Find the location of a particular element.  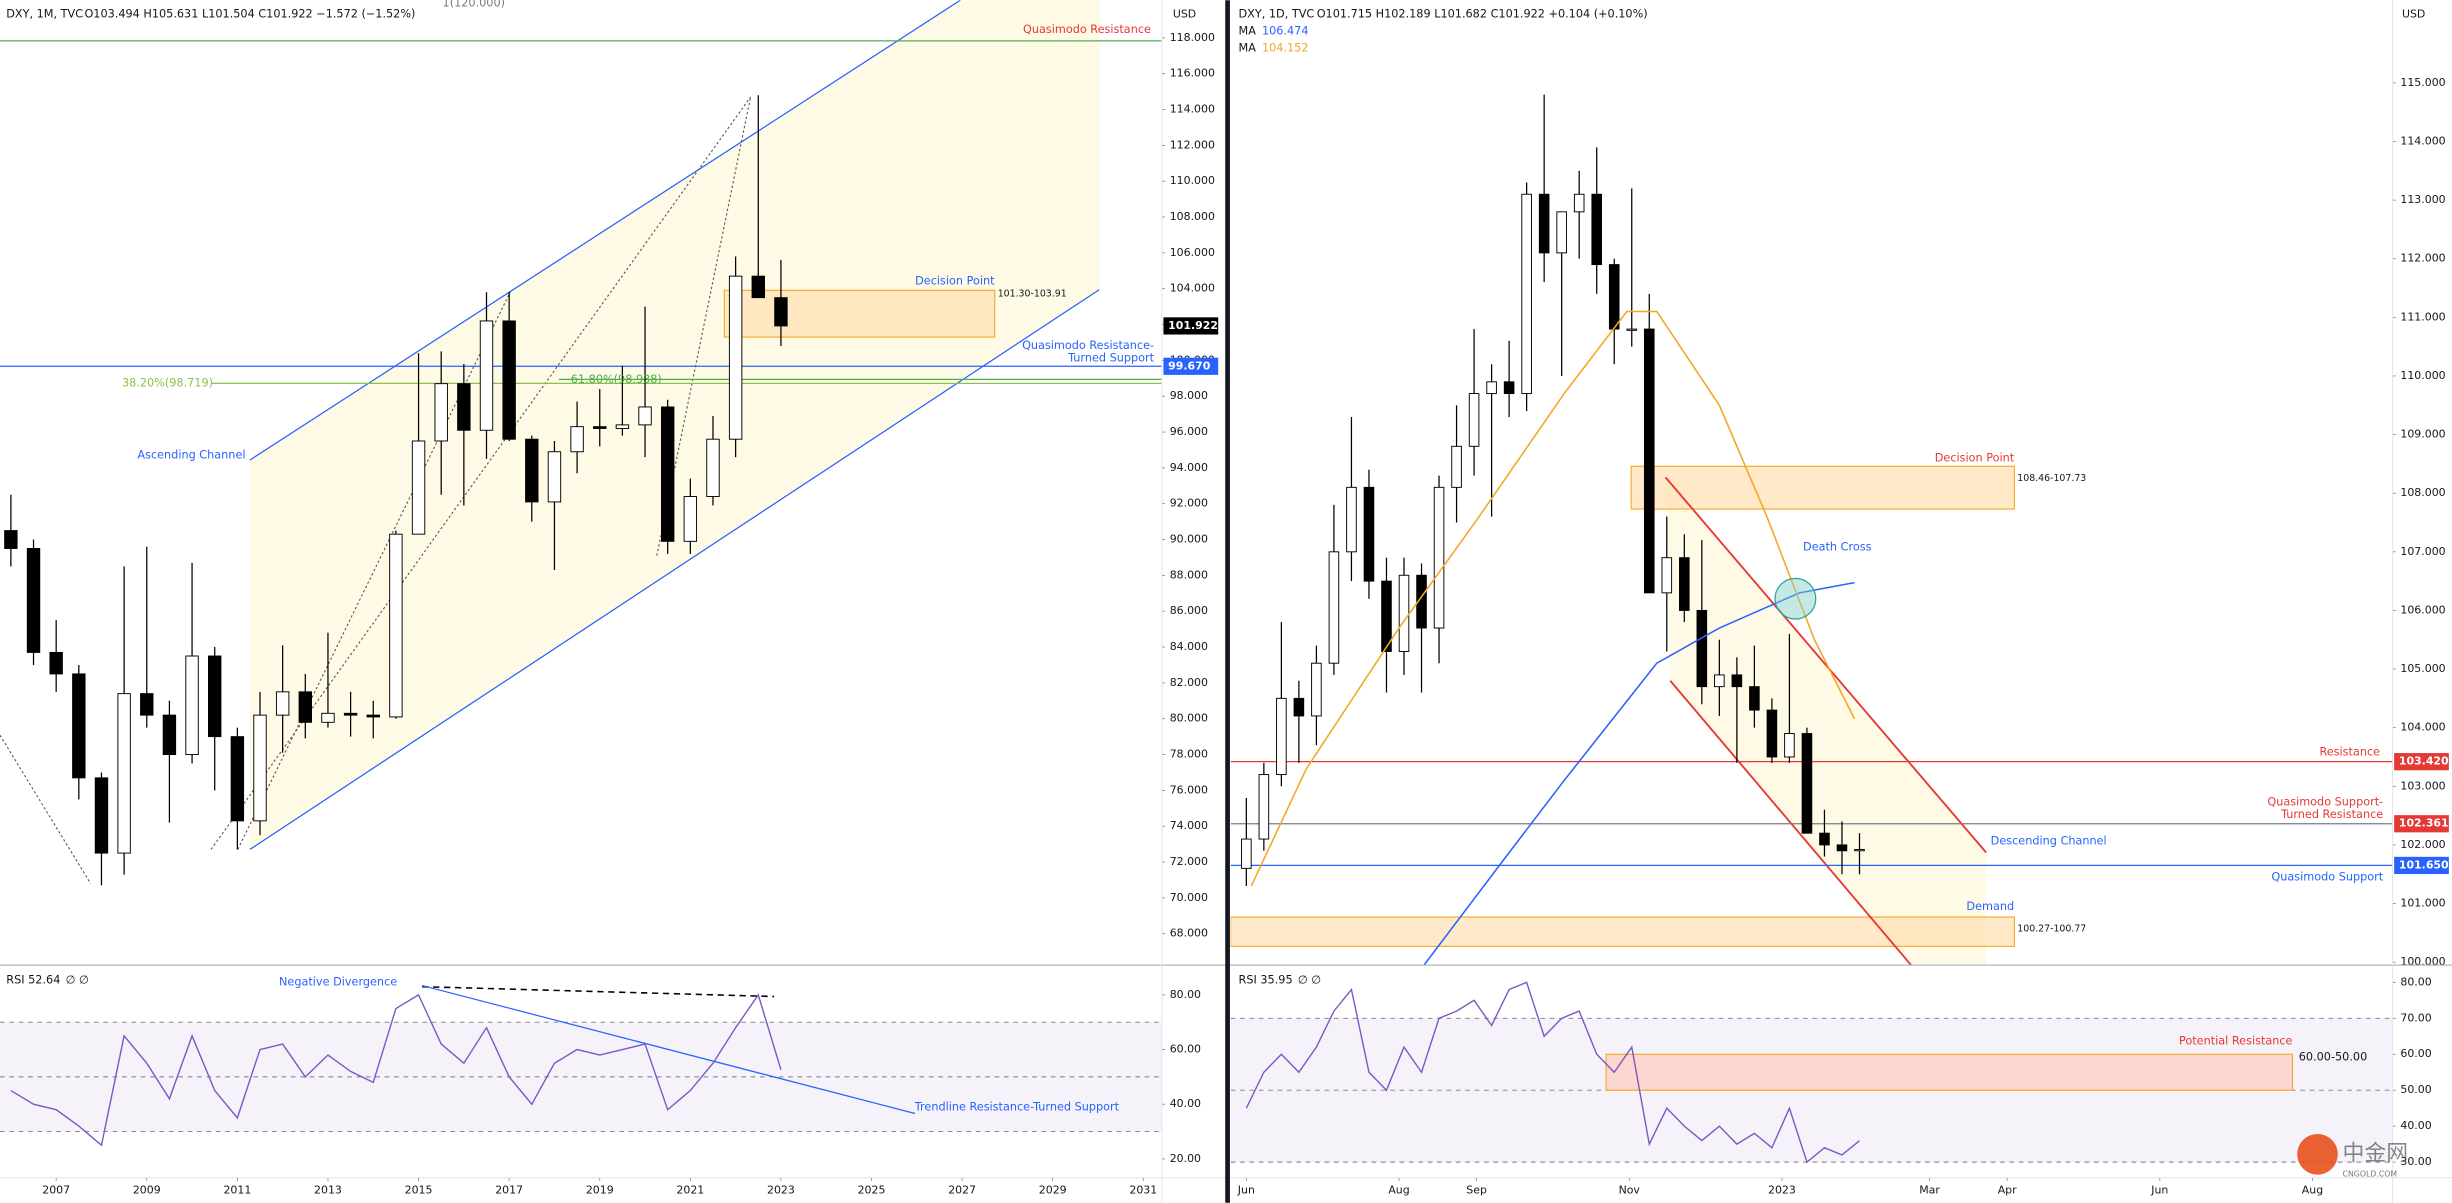

ma-value: 104.152 is located at coordinates (1285, 48).